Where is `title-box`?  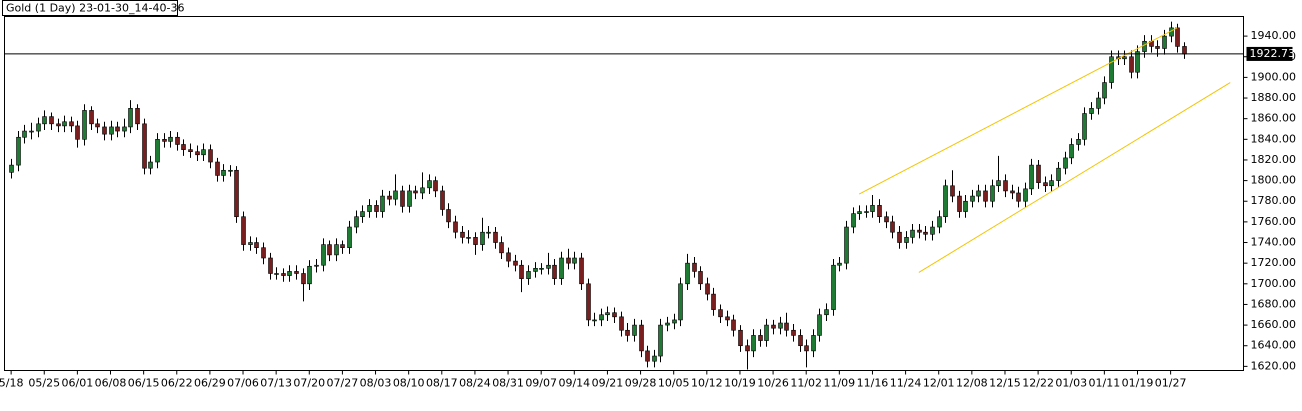 title-box is located at coordinates (90, 8).